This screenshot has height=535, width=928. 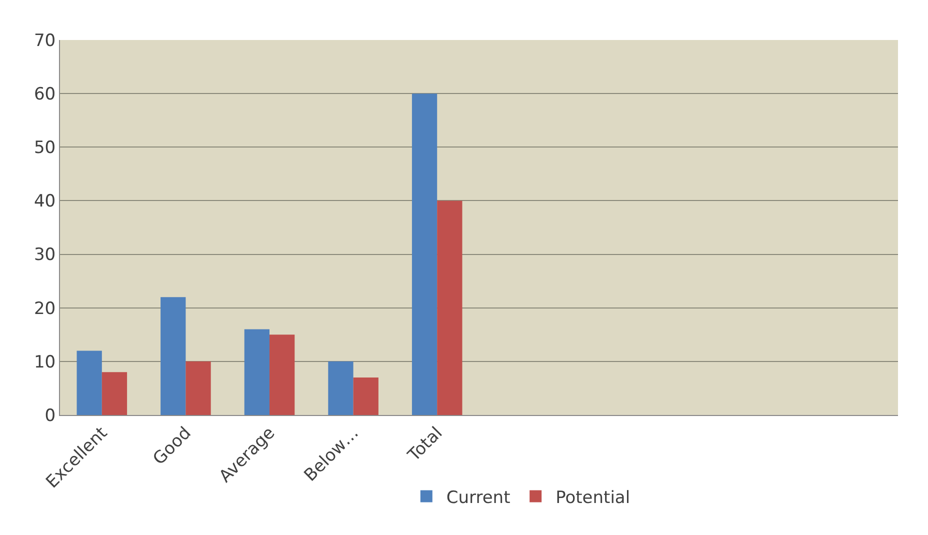 What do you see at coordinates (45, 255) in the screenshot?
I see `y-tick-label: 30` at bounding box center [45, 255].